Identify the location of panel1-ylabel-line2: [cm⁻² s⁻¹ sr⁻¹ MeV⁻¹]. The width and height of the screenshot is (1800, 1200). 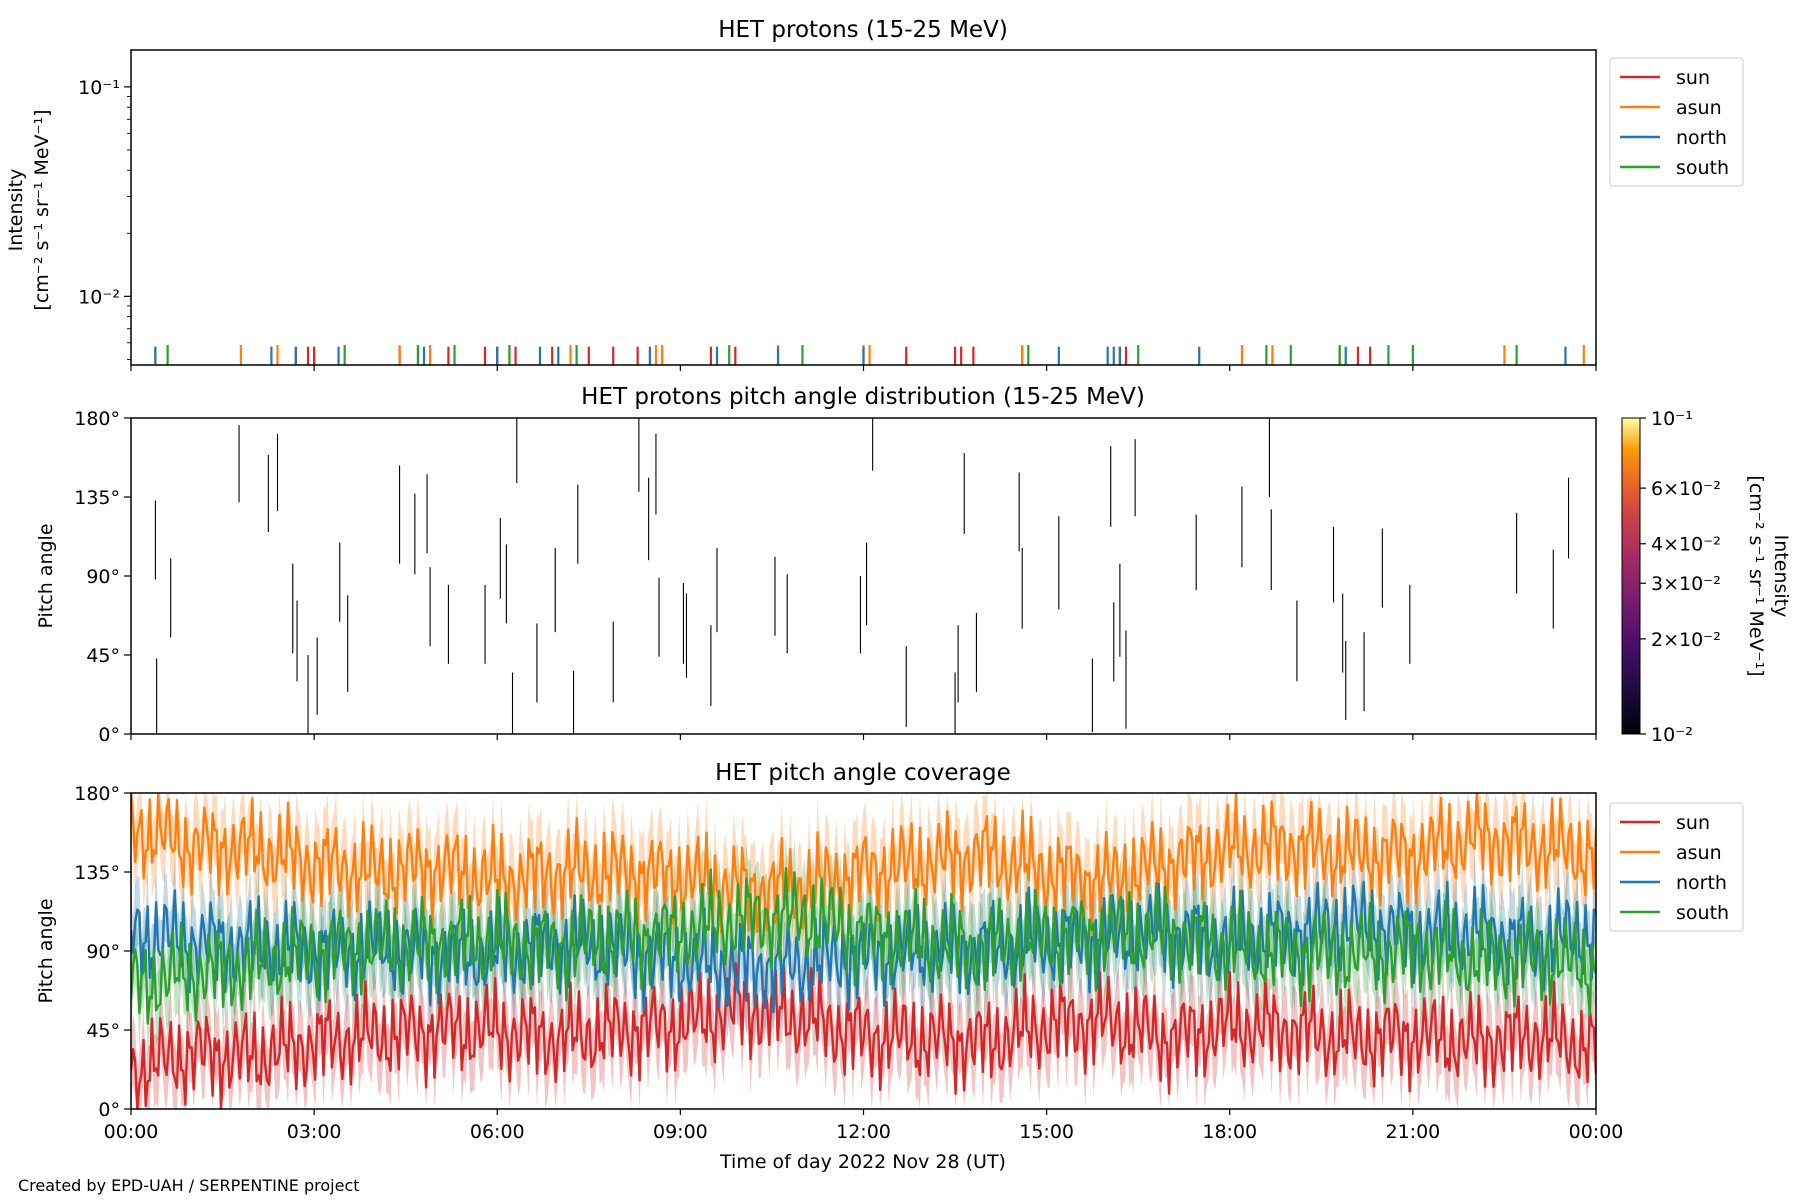
(42, 209).